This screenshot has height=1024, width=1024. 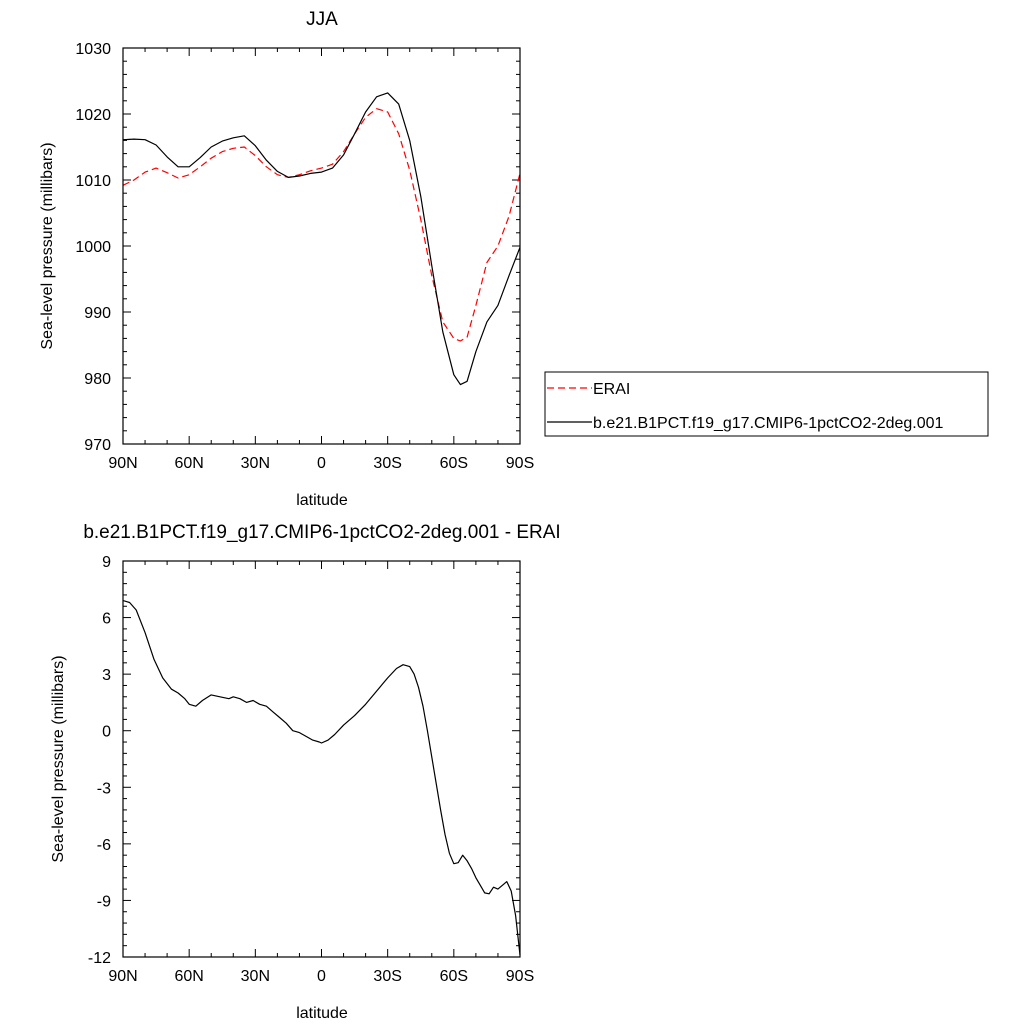 I want to click on top-xtick-label: 60S, so click(x=454, y=463).